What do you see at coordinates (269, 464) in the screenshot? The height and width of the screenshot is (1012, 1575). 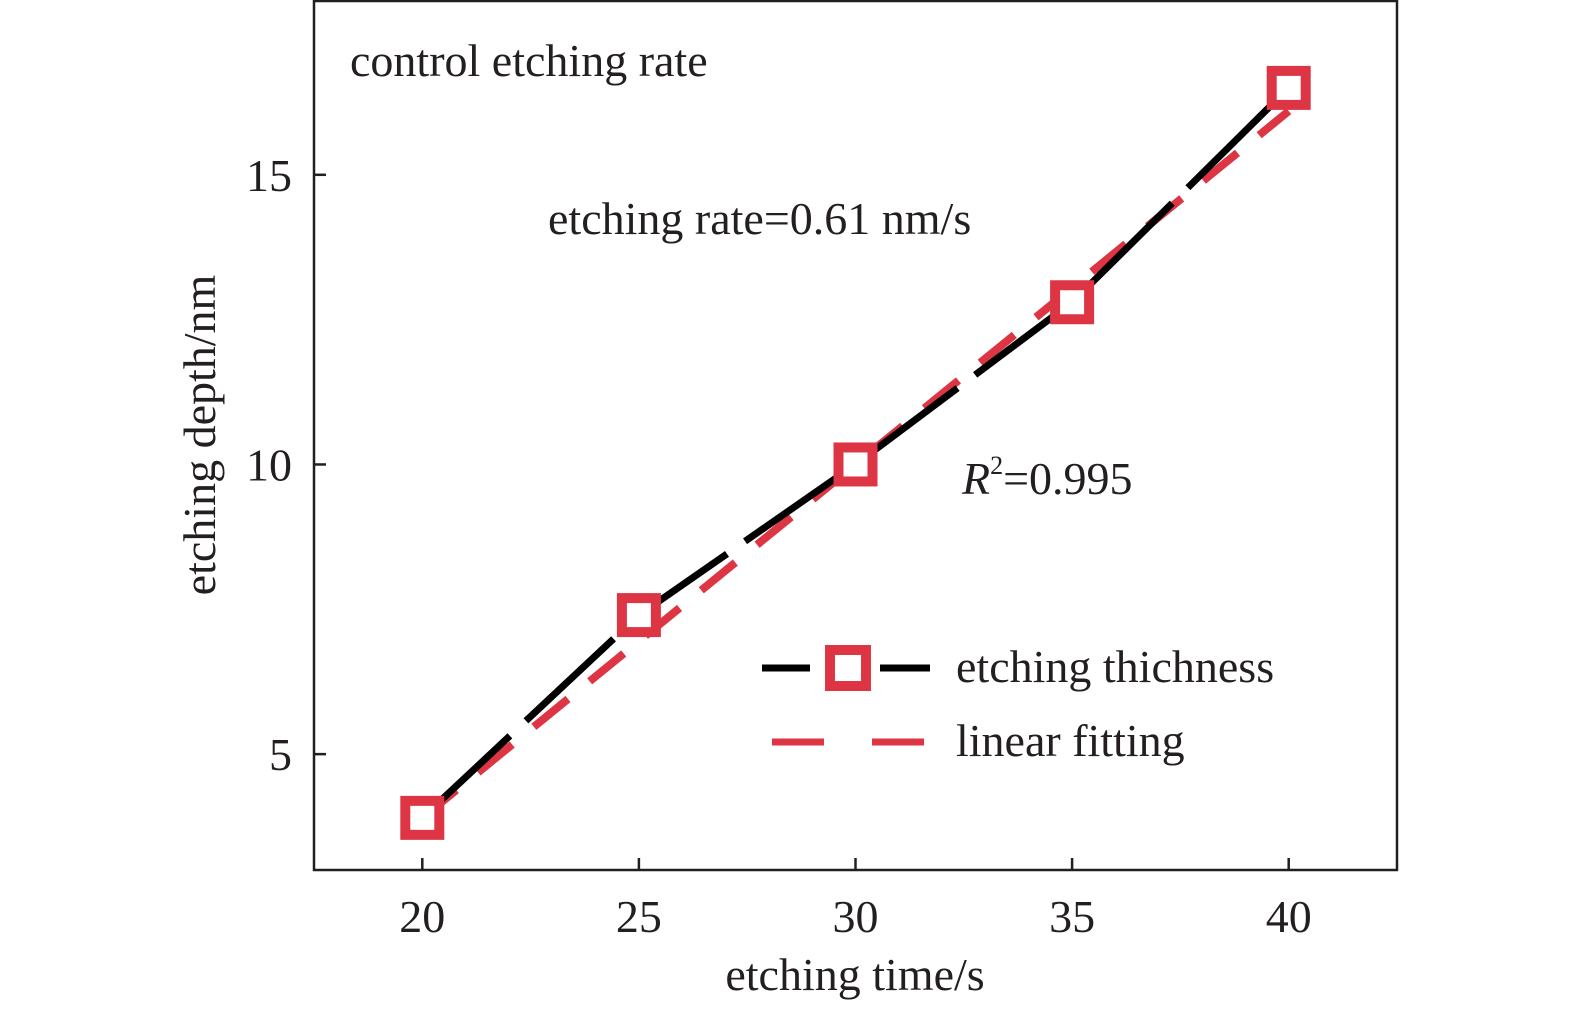 I see `y-tick-label: 10` at bounding box center [269, 464].